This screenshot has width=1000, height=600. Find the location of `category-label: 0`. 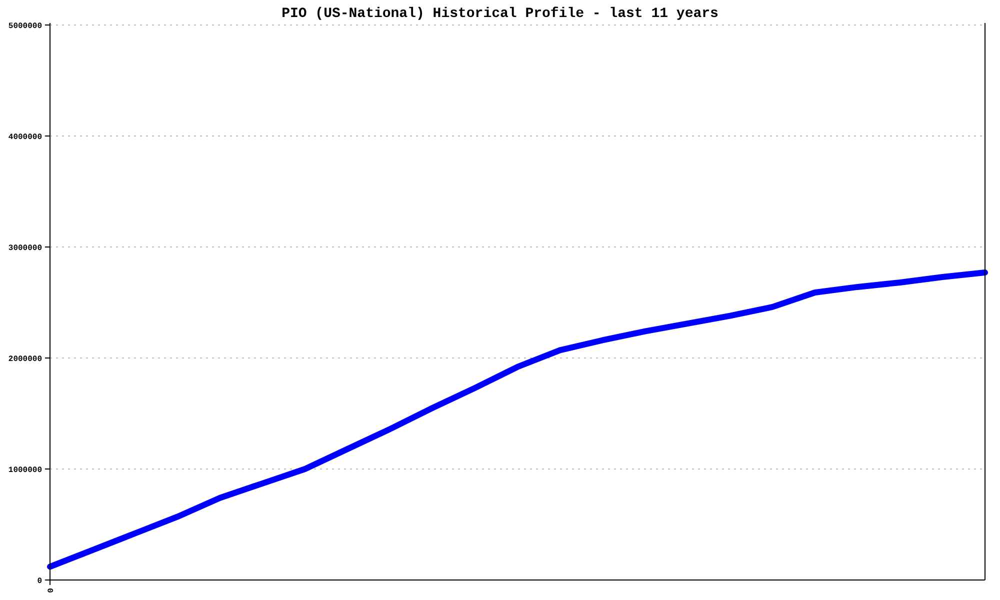

category-label: 0 is located at coordinates (51, 590).